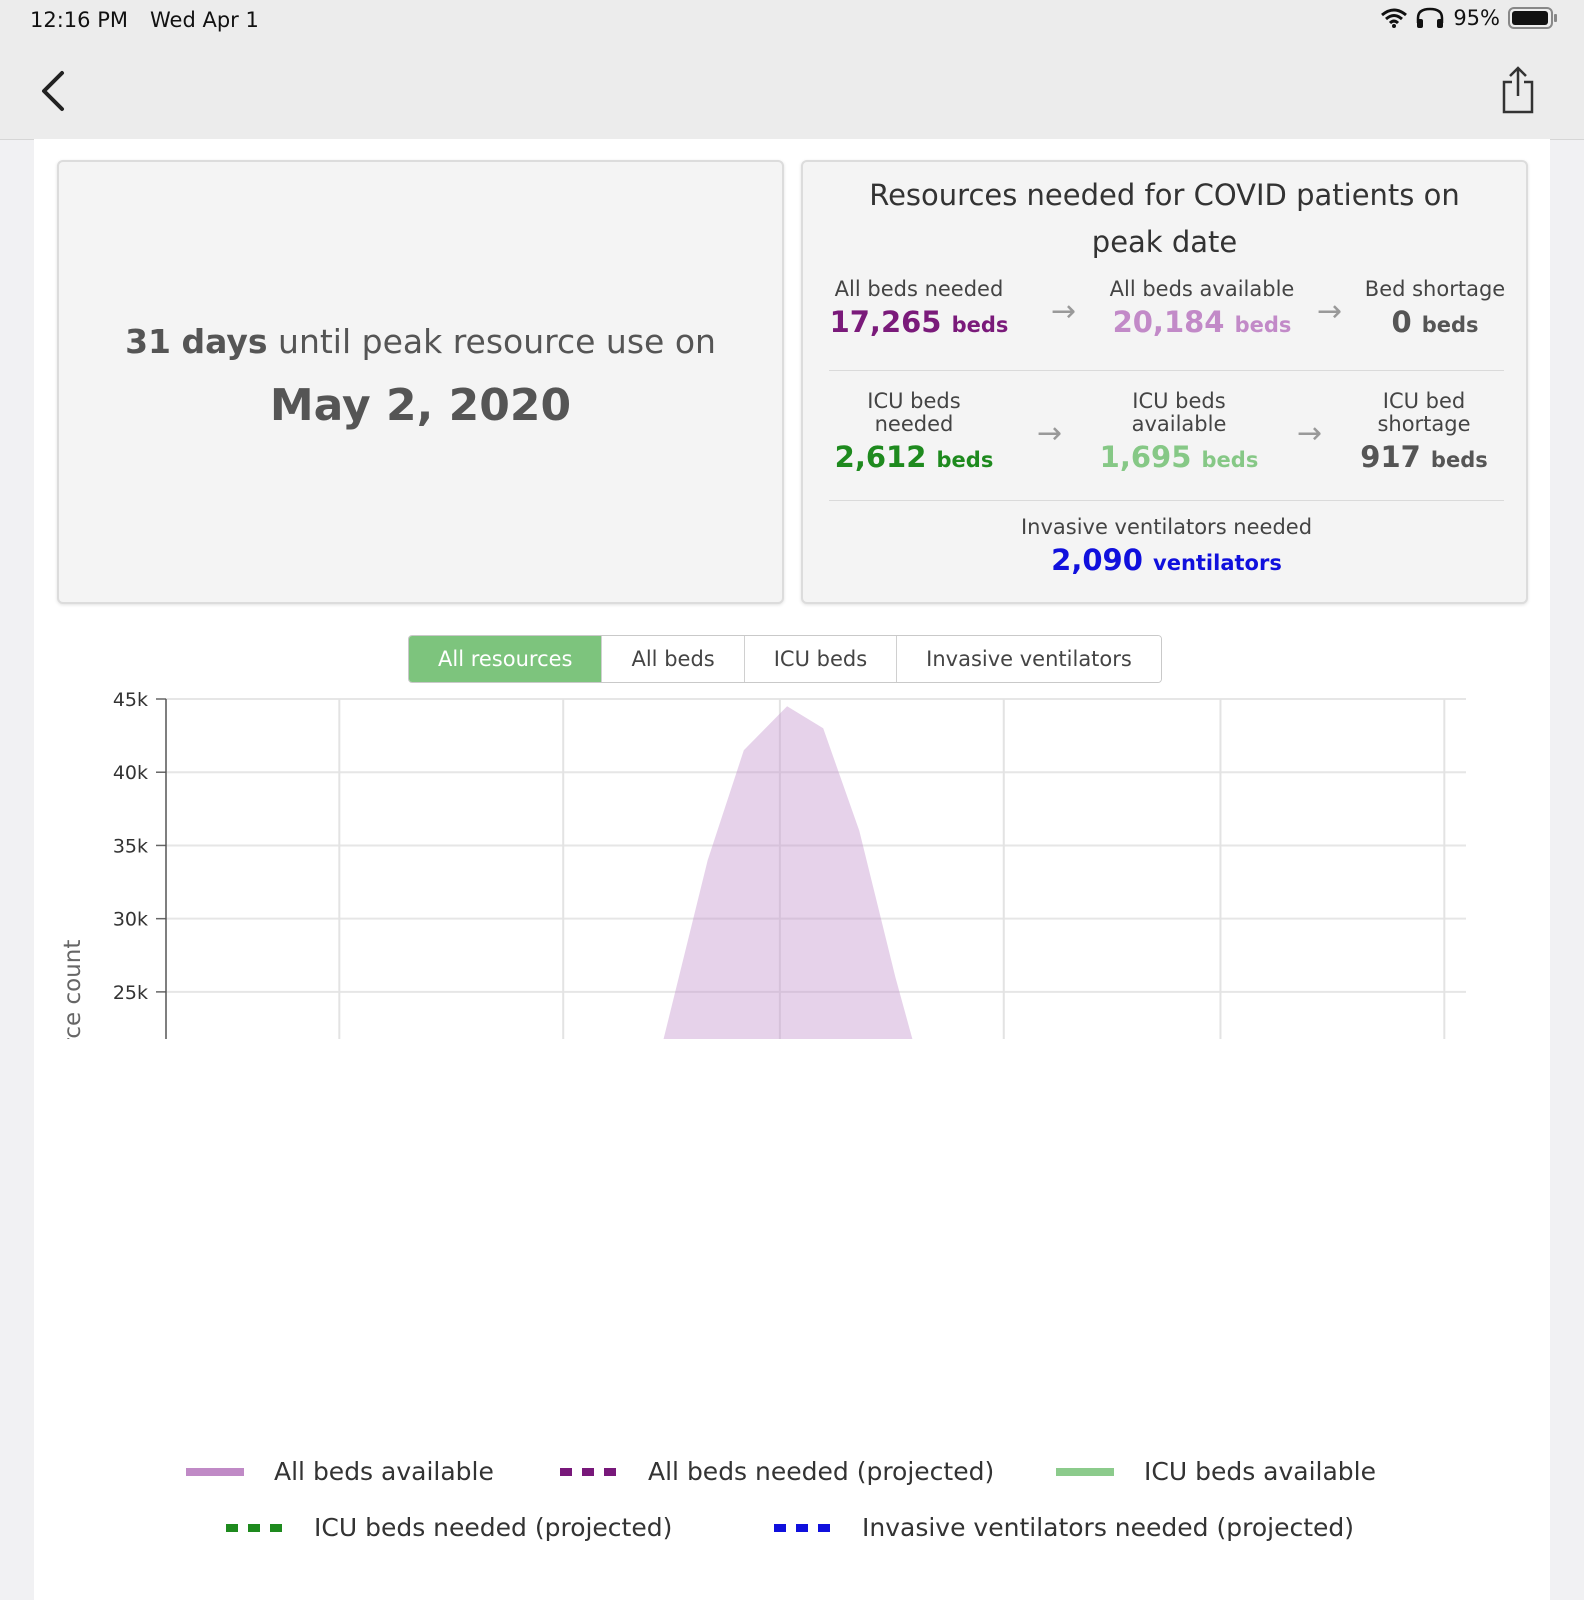  I want to click on bed-shortage: Bed shortage 0 beds, so click(1435, 308).